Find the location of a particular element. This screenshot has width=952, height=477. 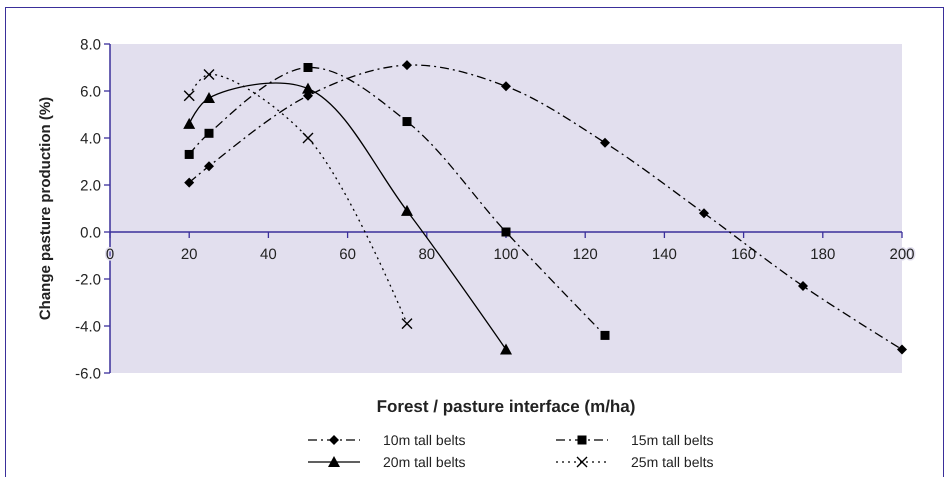

x-axis-title: Forest / pasture interface (m/ha) is located at coordinates (506, 406).